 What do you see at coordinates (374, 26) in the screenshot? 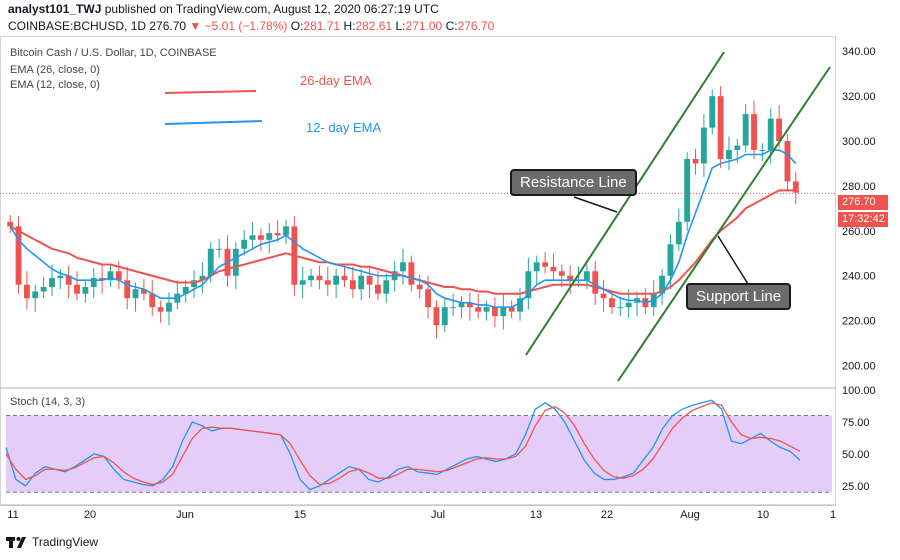
I see `high-value: 282.61` at bounding box center [374, 26].